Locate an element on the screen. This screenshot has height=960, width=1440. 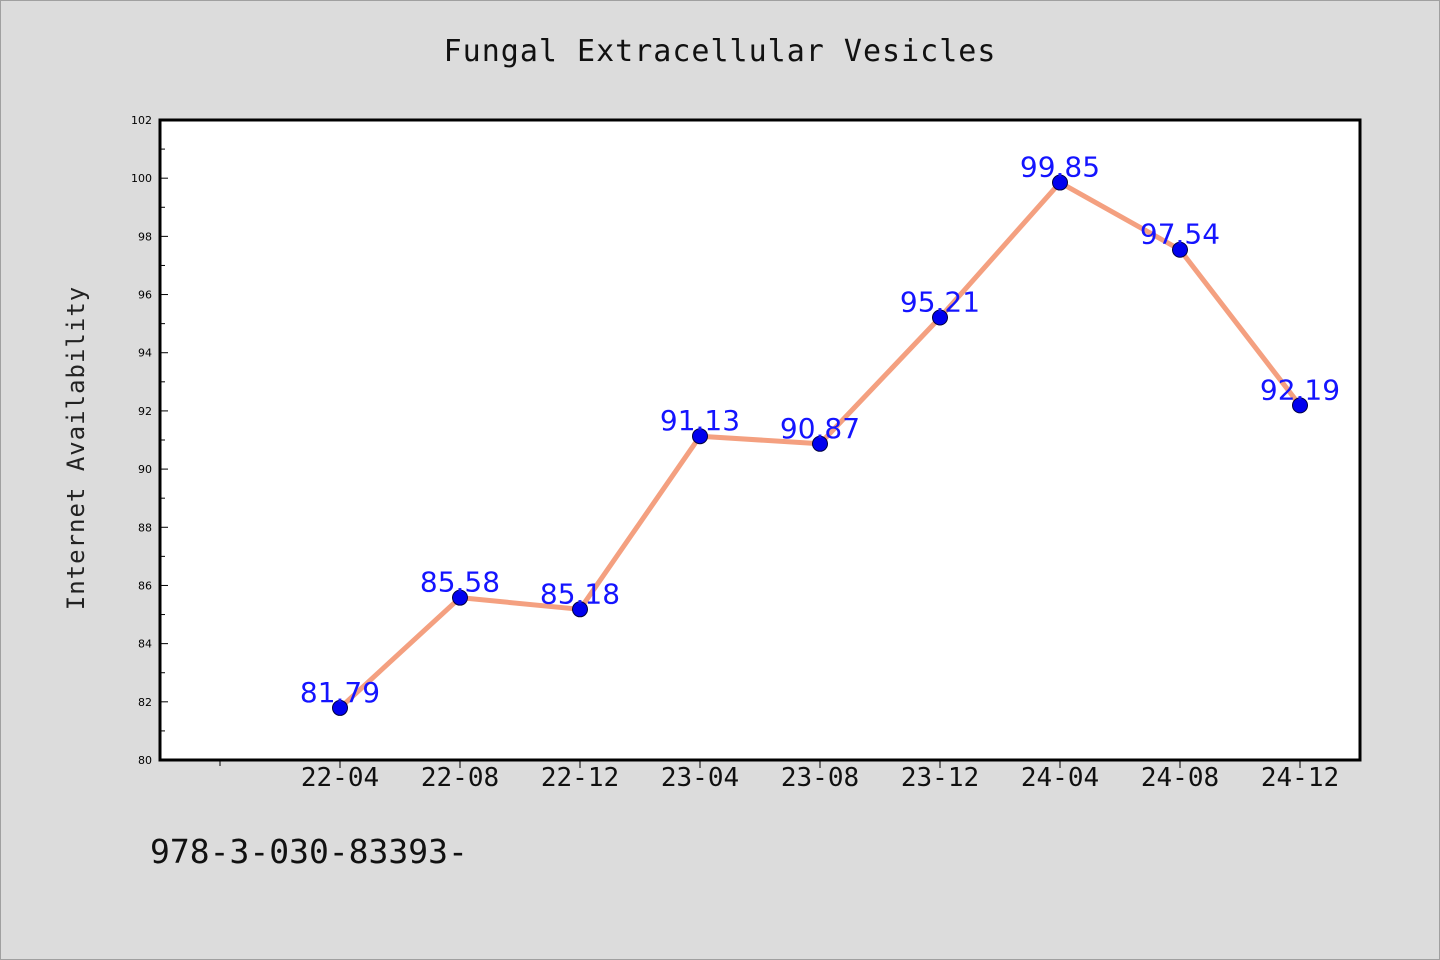
x-tick-label: 23-04 is located at coordinates (700, 778).